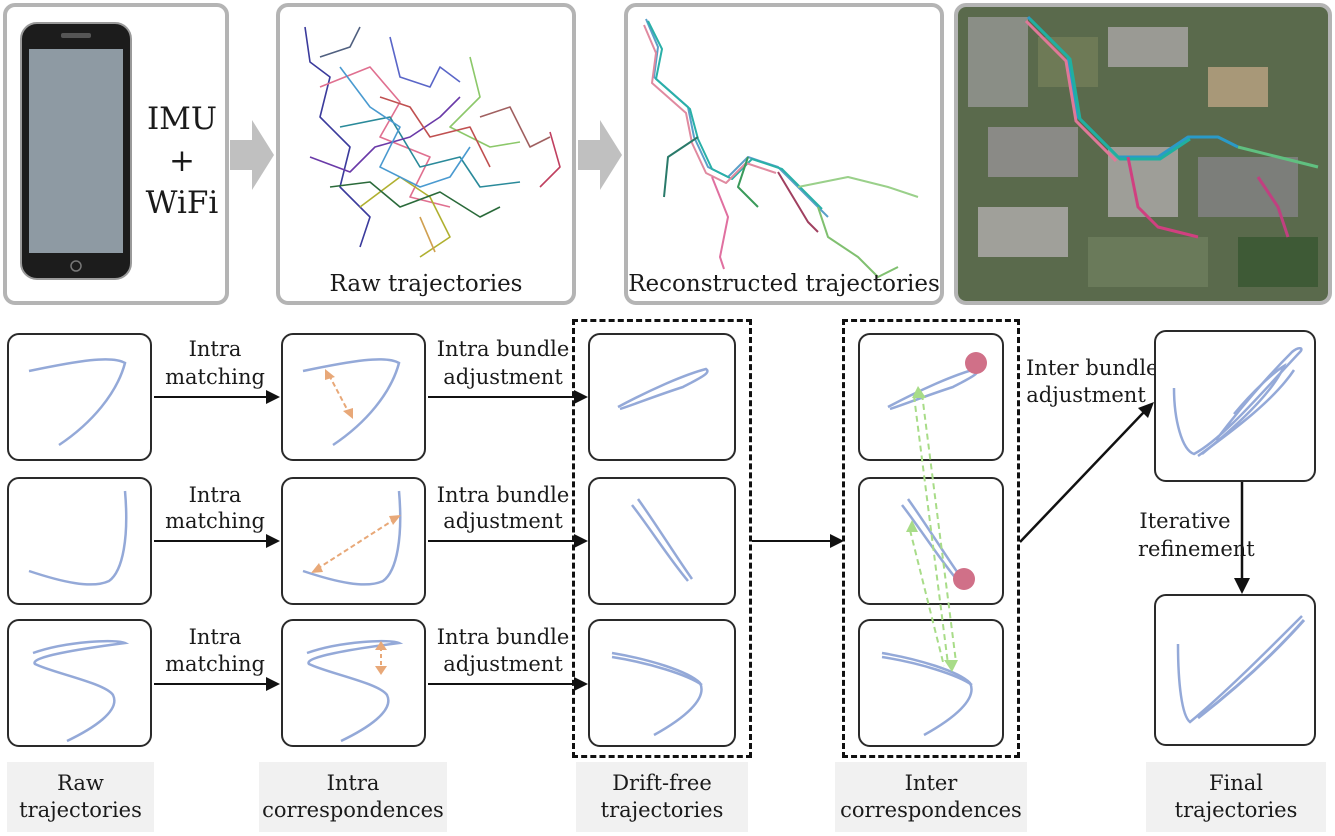  Describe the element at coordinates (182, 161) in the screenshot. I see `device-label-plus: +` at that location.